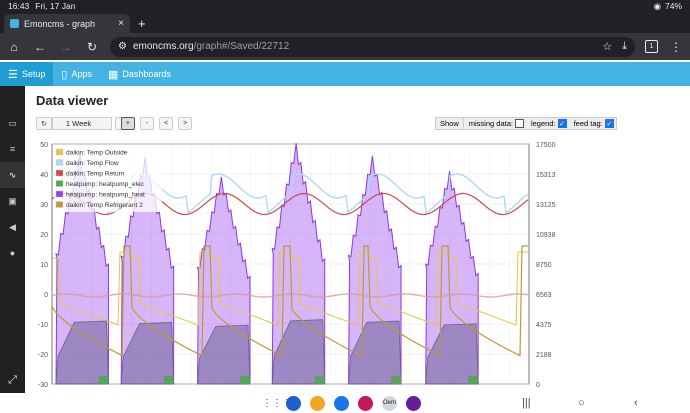 The width and height of the screenshot is (690, 413). I want to click on pan-left-button: <, so click(166, 123).